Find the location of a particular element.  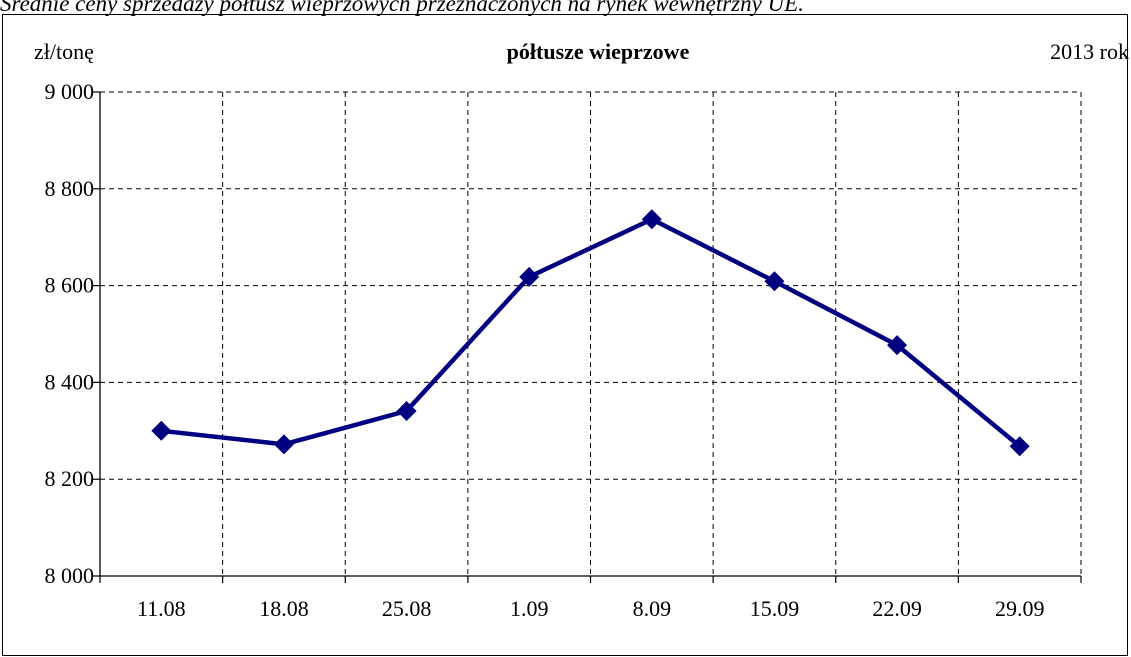

y-tick-label: 8 000 is located at coordinates (70, 575).